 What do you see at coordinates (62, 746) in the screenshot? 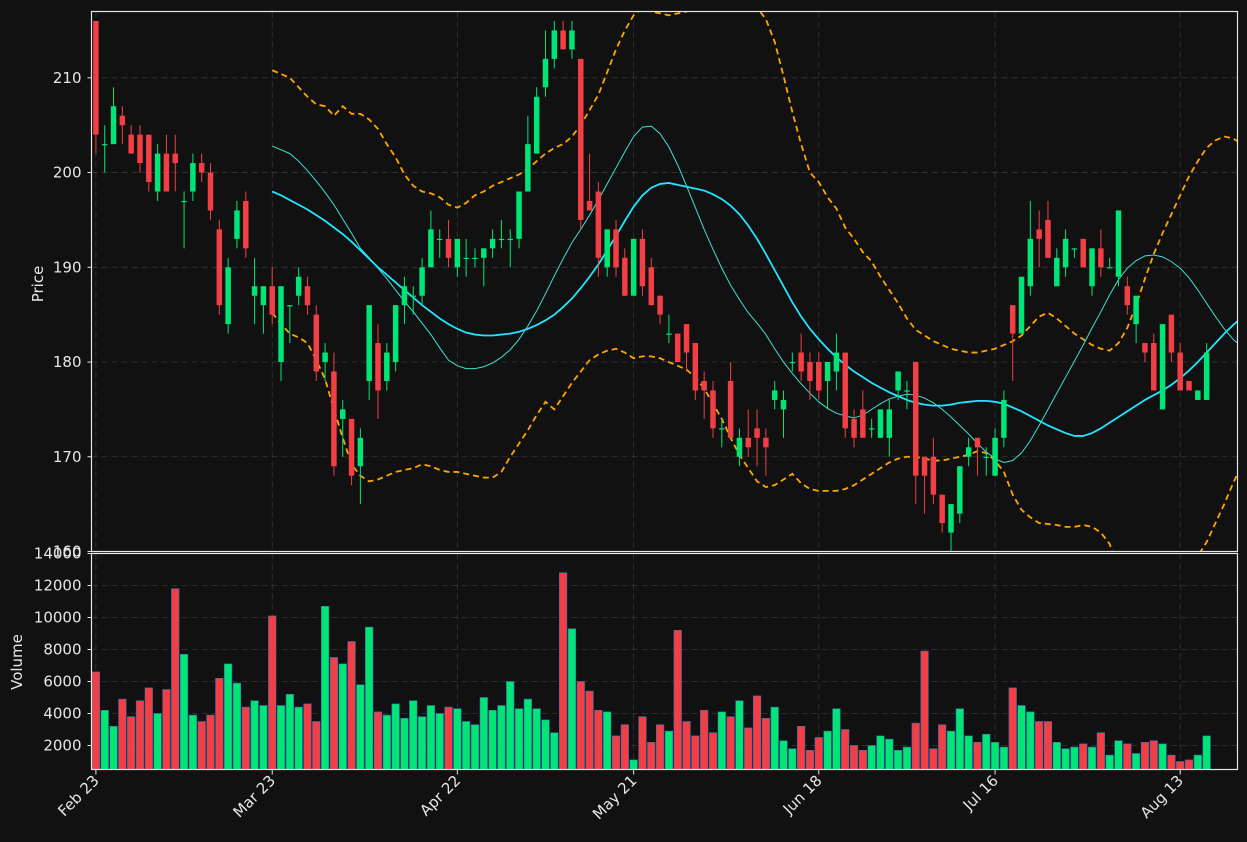
I see `volume-tick-label: 2000` at bounding box center [62, 746].